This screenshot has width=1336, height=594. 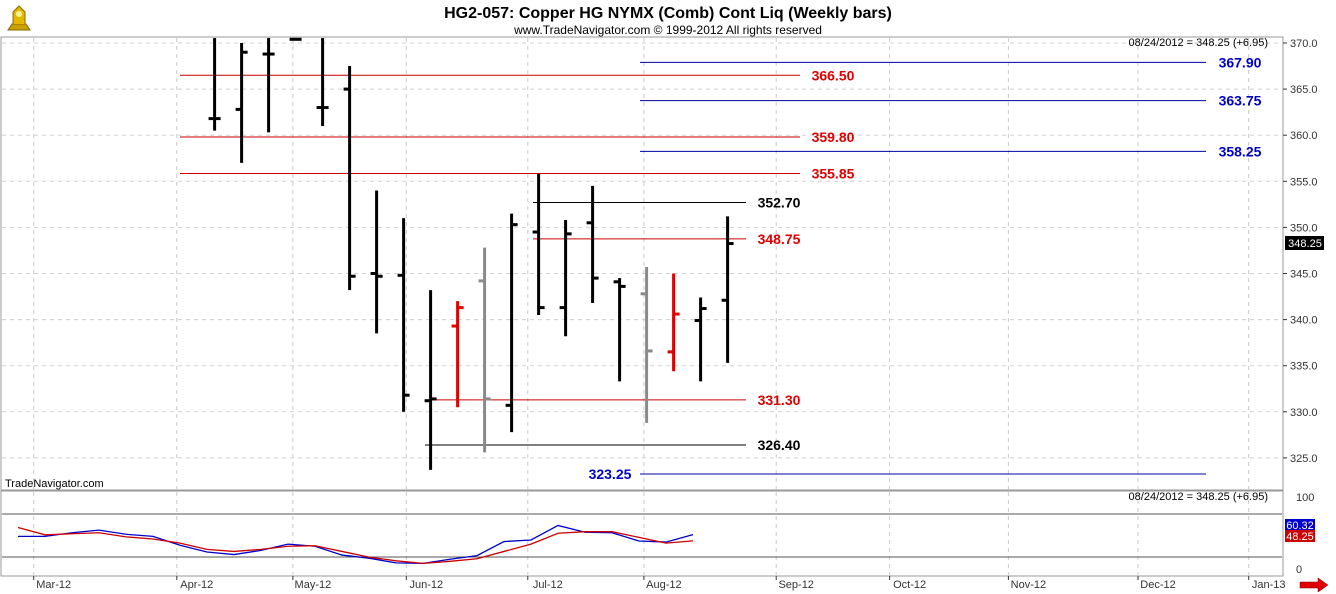 I want to click on date-tick-label: Oct-12, so click(x=909, y=585).